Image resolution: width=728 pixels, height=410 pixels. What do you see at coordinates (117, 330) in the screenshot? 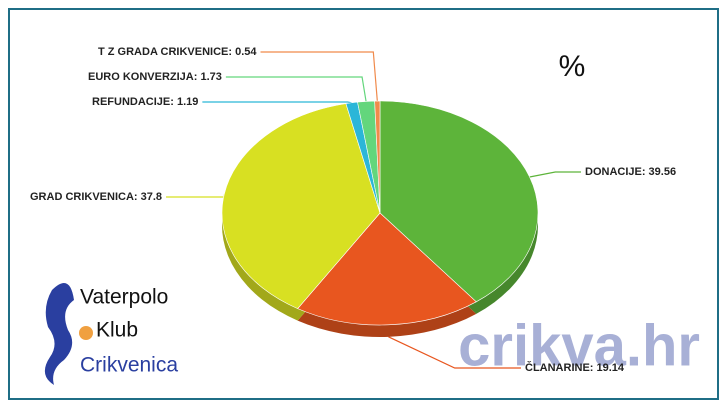
I see `logo-text: Klub` at bounding box center [117, 330].